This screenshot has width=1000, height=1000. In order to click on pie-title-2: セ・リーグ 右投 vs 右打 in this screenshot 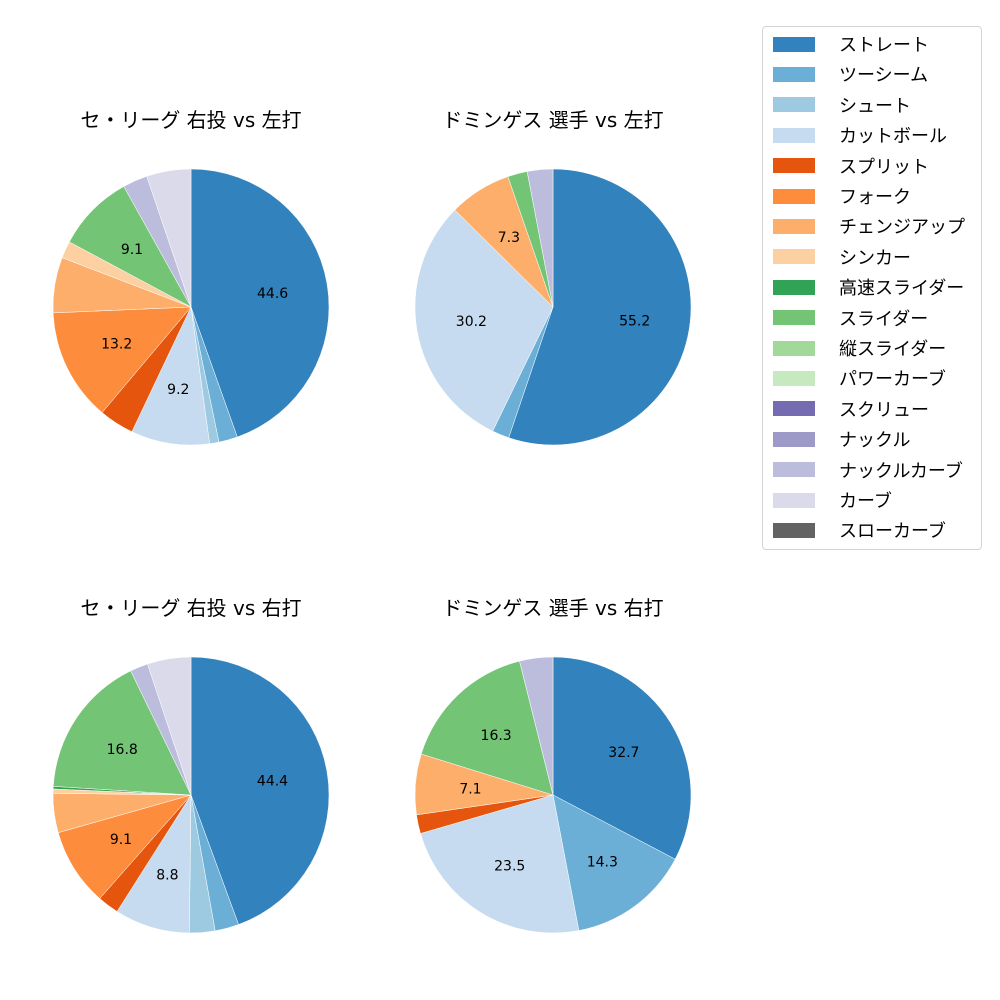, I will do `click(191, 608)`.